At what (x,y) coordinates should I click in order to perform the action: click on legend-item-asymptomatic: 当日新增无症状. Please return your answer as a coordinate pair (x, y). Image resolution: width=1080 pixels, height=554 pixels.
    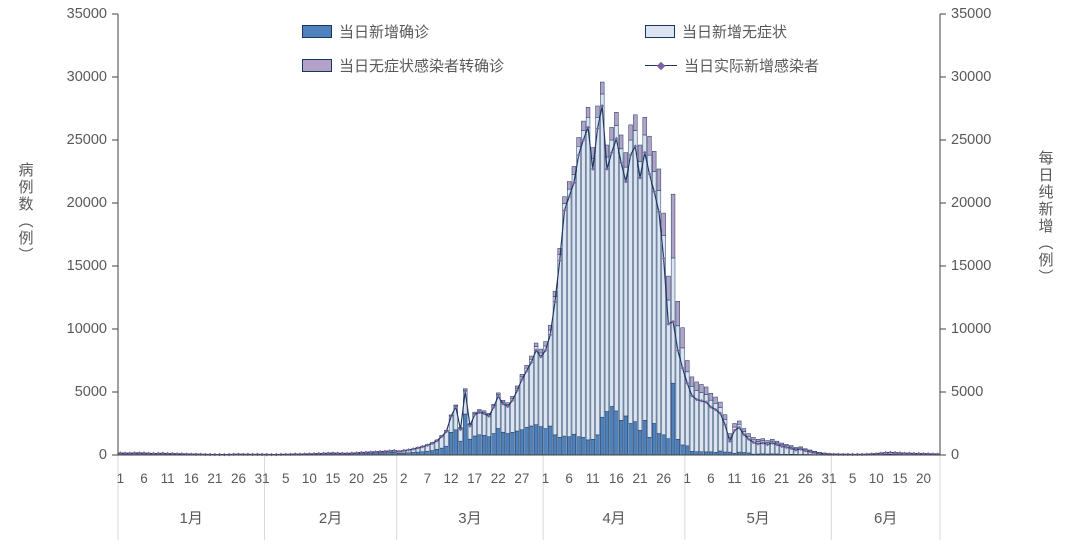
    Looking at the image, I should click on (716, 31).